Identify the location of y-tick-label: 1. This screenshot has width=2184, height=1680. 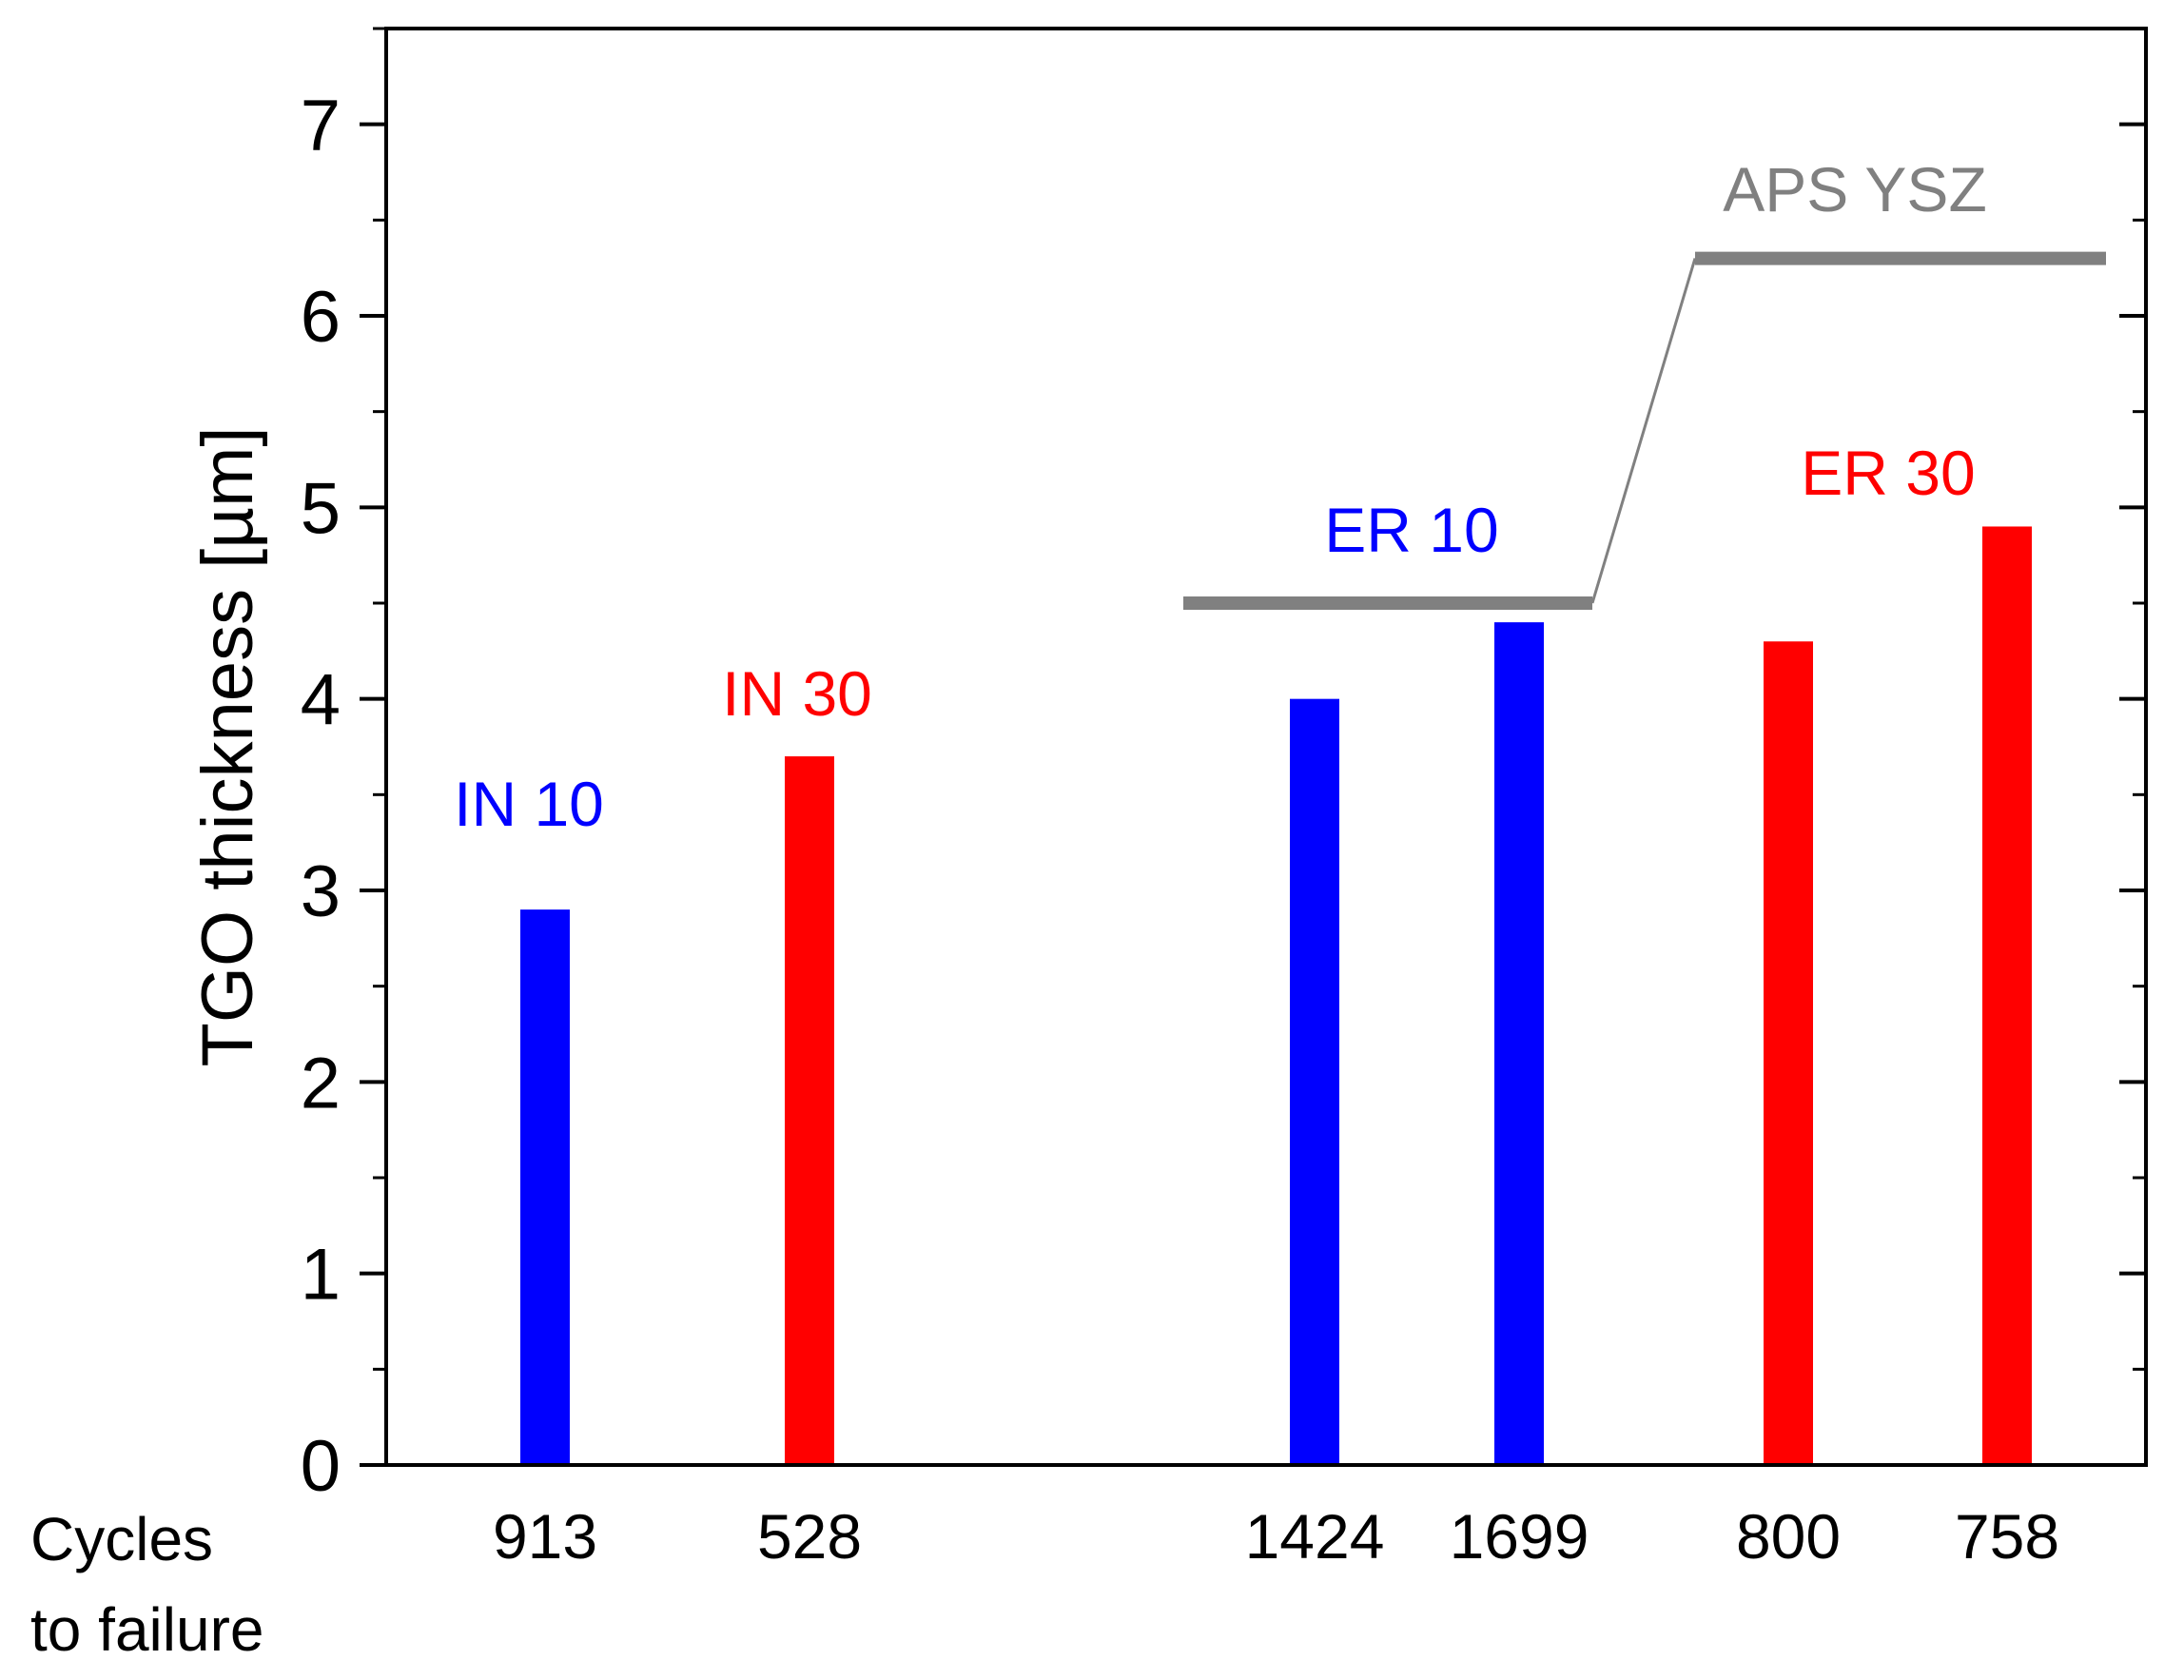
(321, 1275).